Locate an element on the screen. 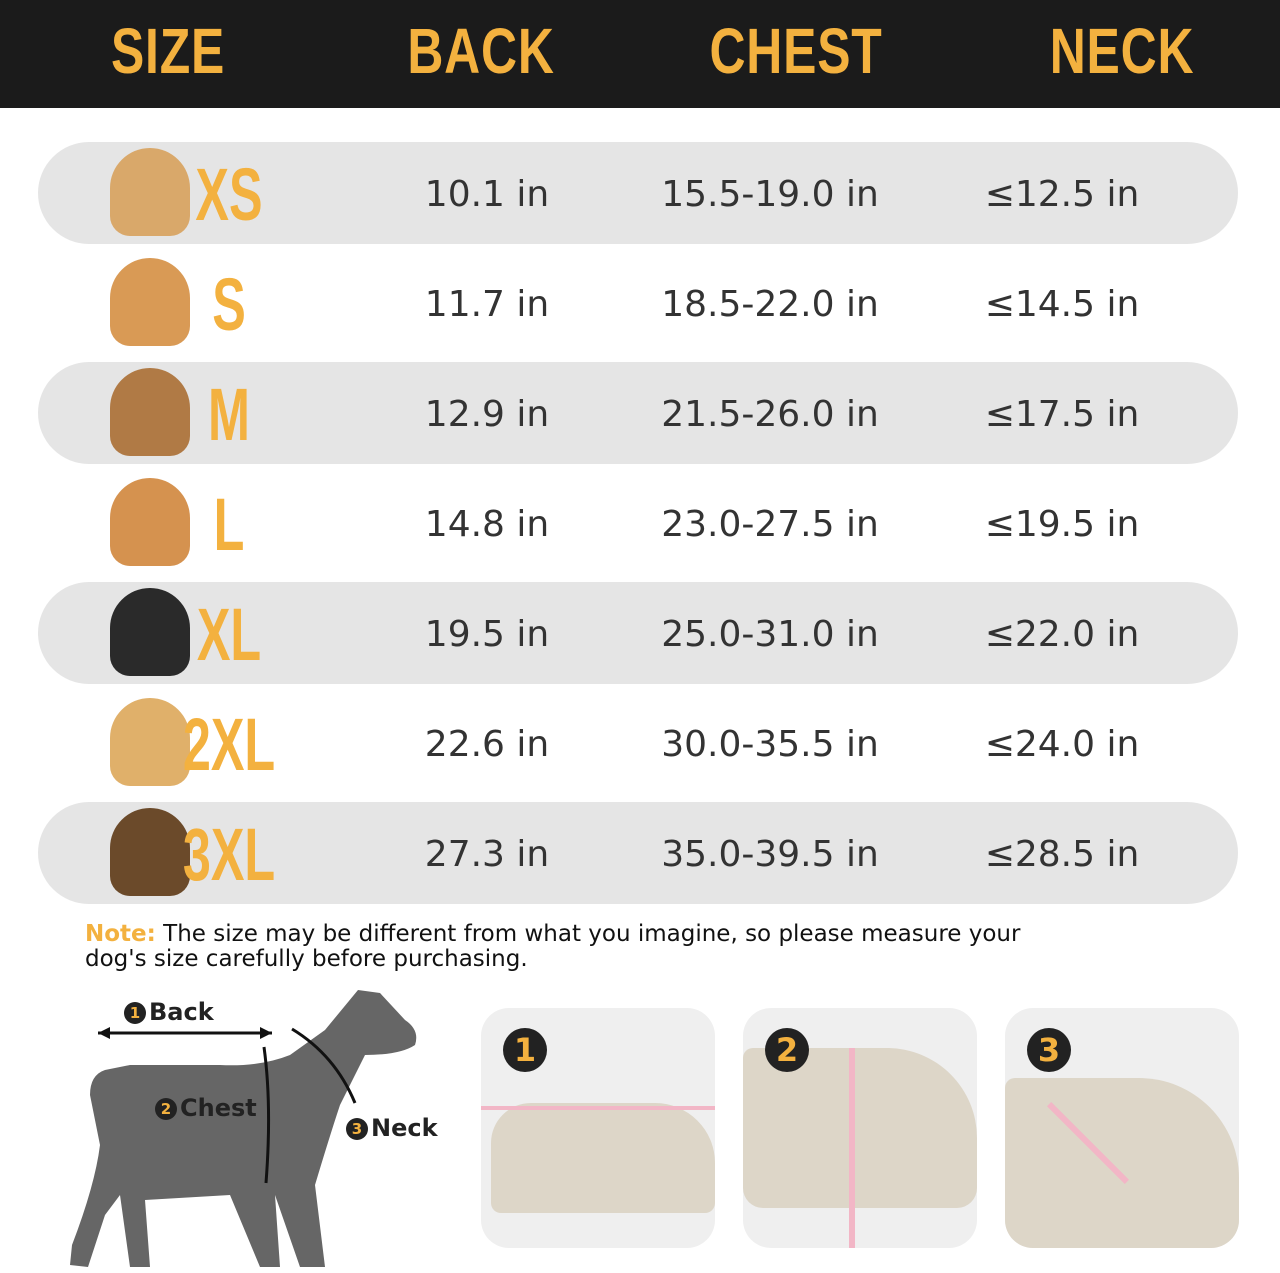 The width and height of the screenshot is (1280, 1273). size-label: S is located at coordinates (229, 304).